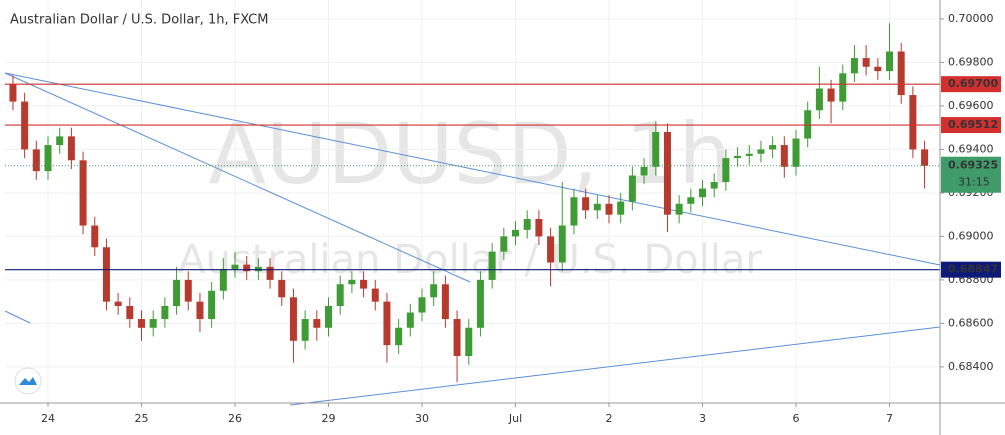 This screenshot has width=1005, height=435. I want to click on x-tick-label: 30, so click(422, 418).